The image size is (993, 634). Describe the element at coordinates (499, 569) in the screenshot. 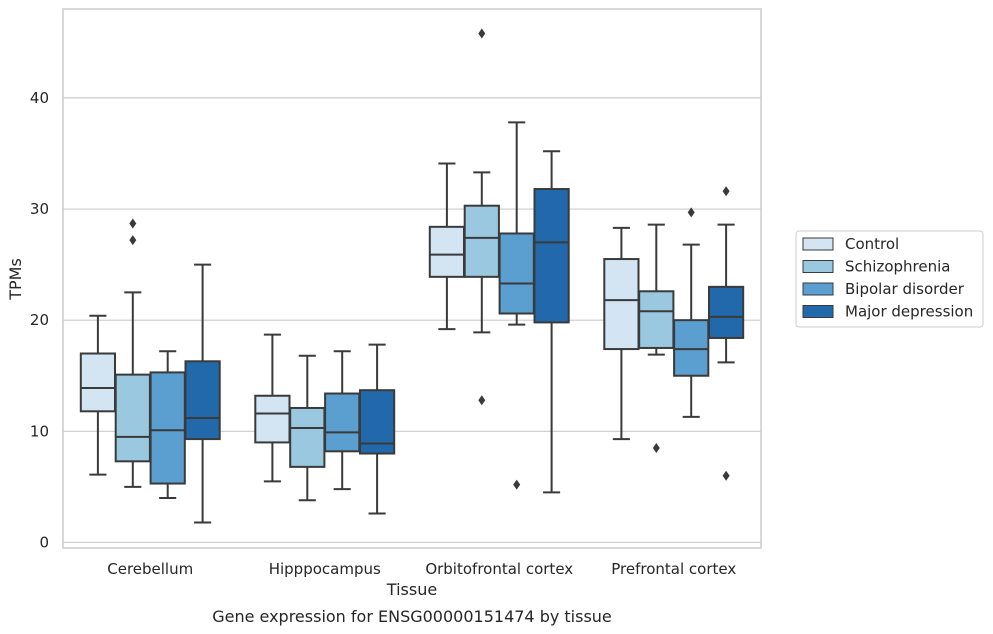

I see `x-tick-label: Orbitofrontal cortex` at that location.